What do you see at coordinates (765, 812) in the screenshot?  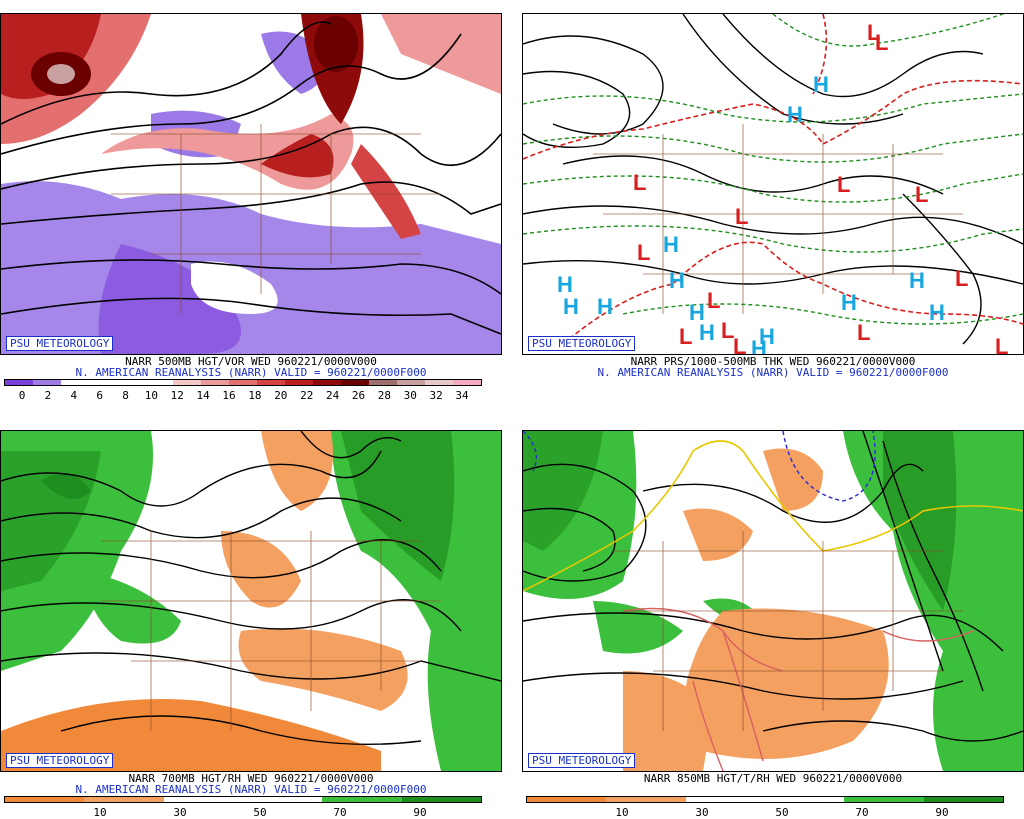 I see `colorbar-ticks: 10 30 50 70 90` at bounding box center [765, 812].